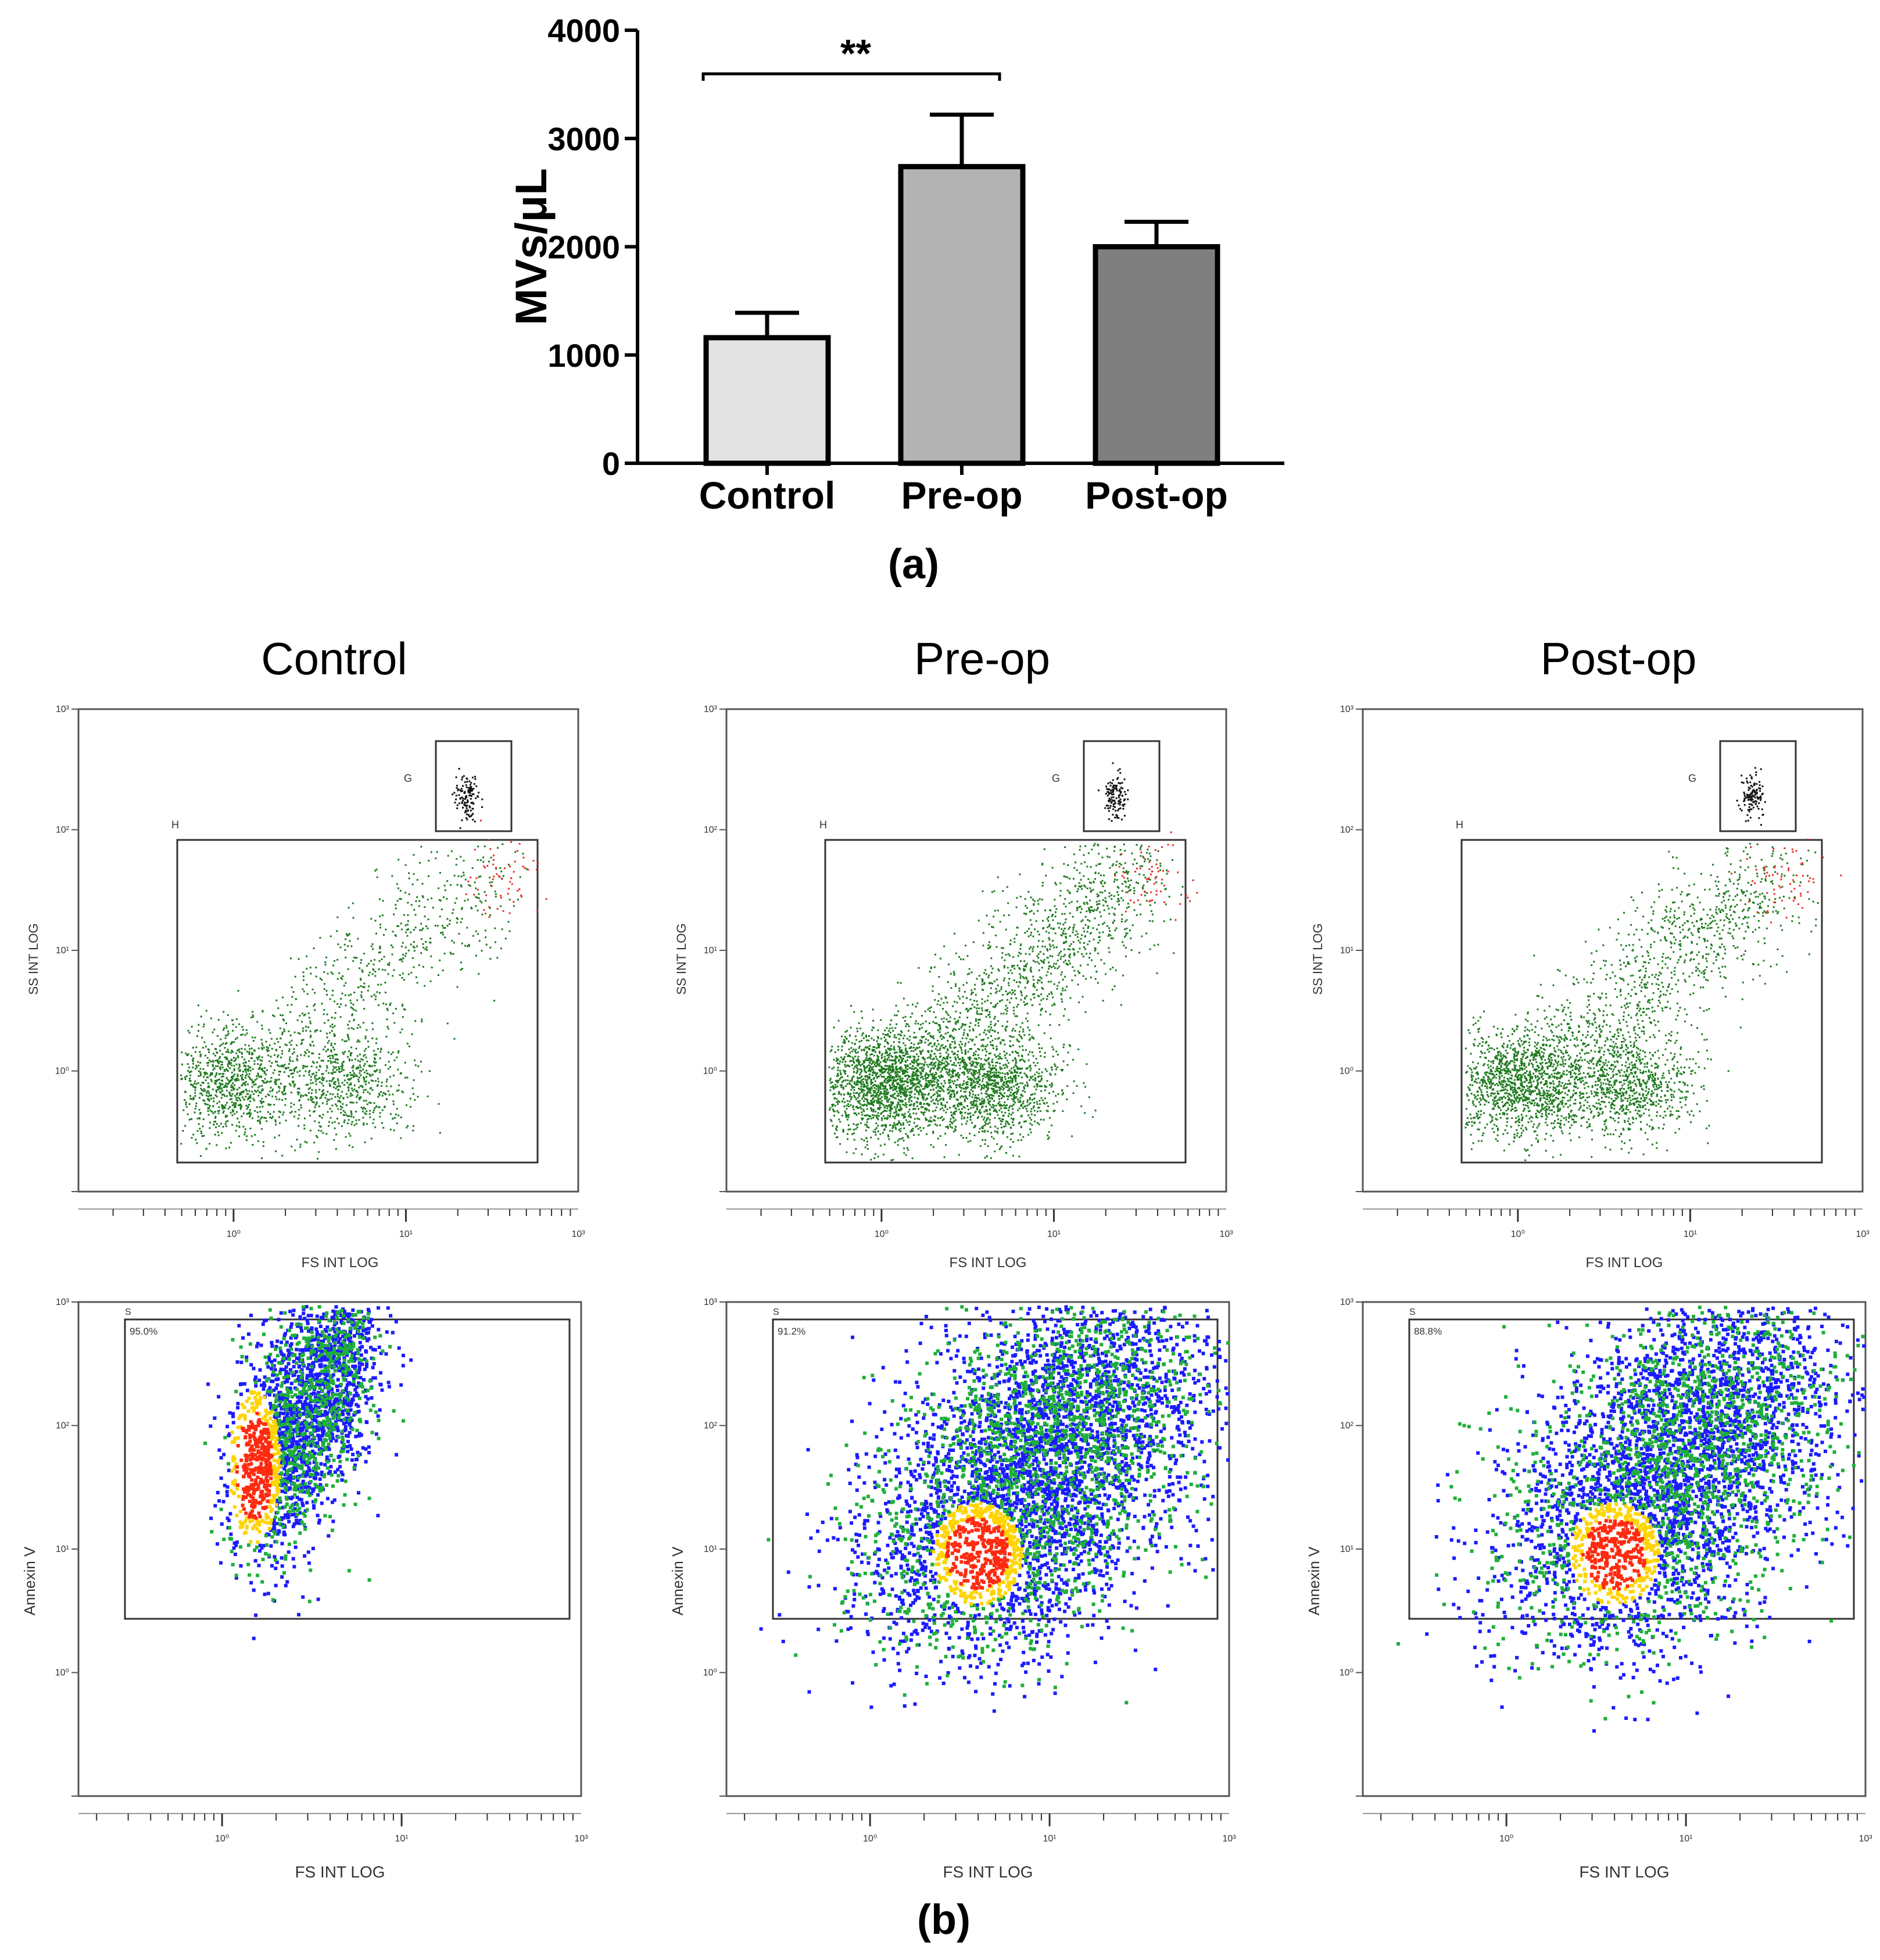 This screenshot has height=1960, width=1880. I want to click on x-tick-label: Post-op, so click(1156, 495).